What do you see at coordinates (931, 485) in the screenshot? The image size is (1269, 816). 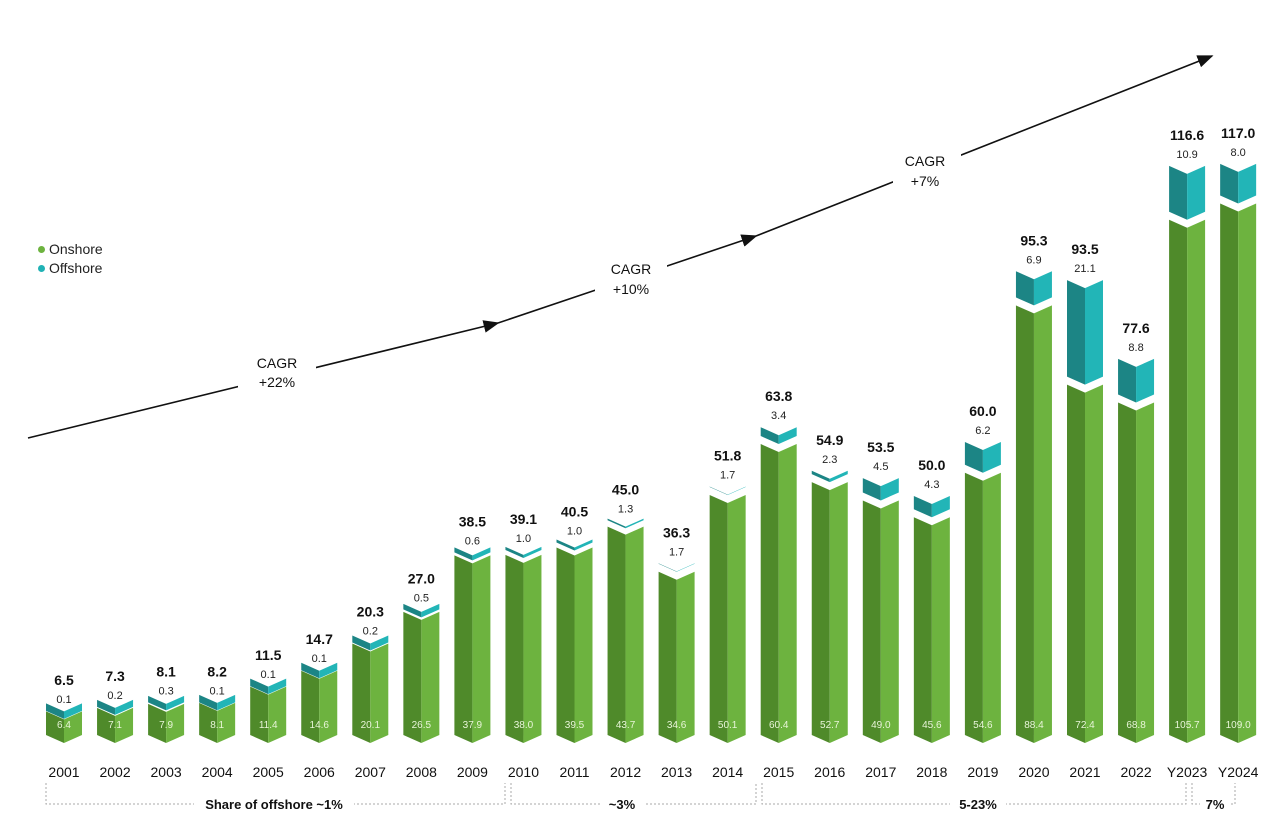 I see `offshore-value-label: 4.3` at bounding box center [931, 485].